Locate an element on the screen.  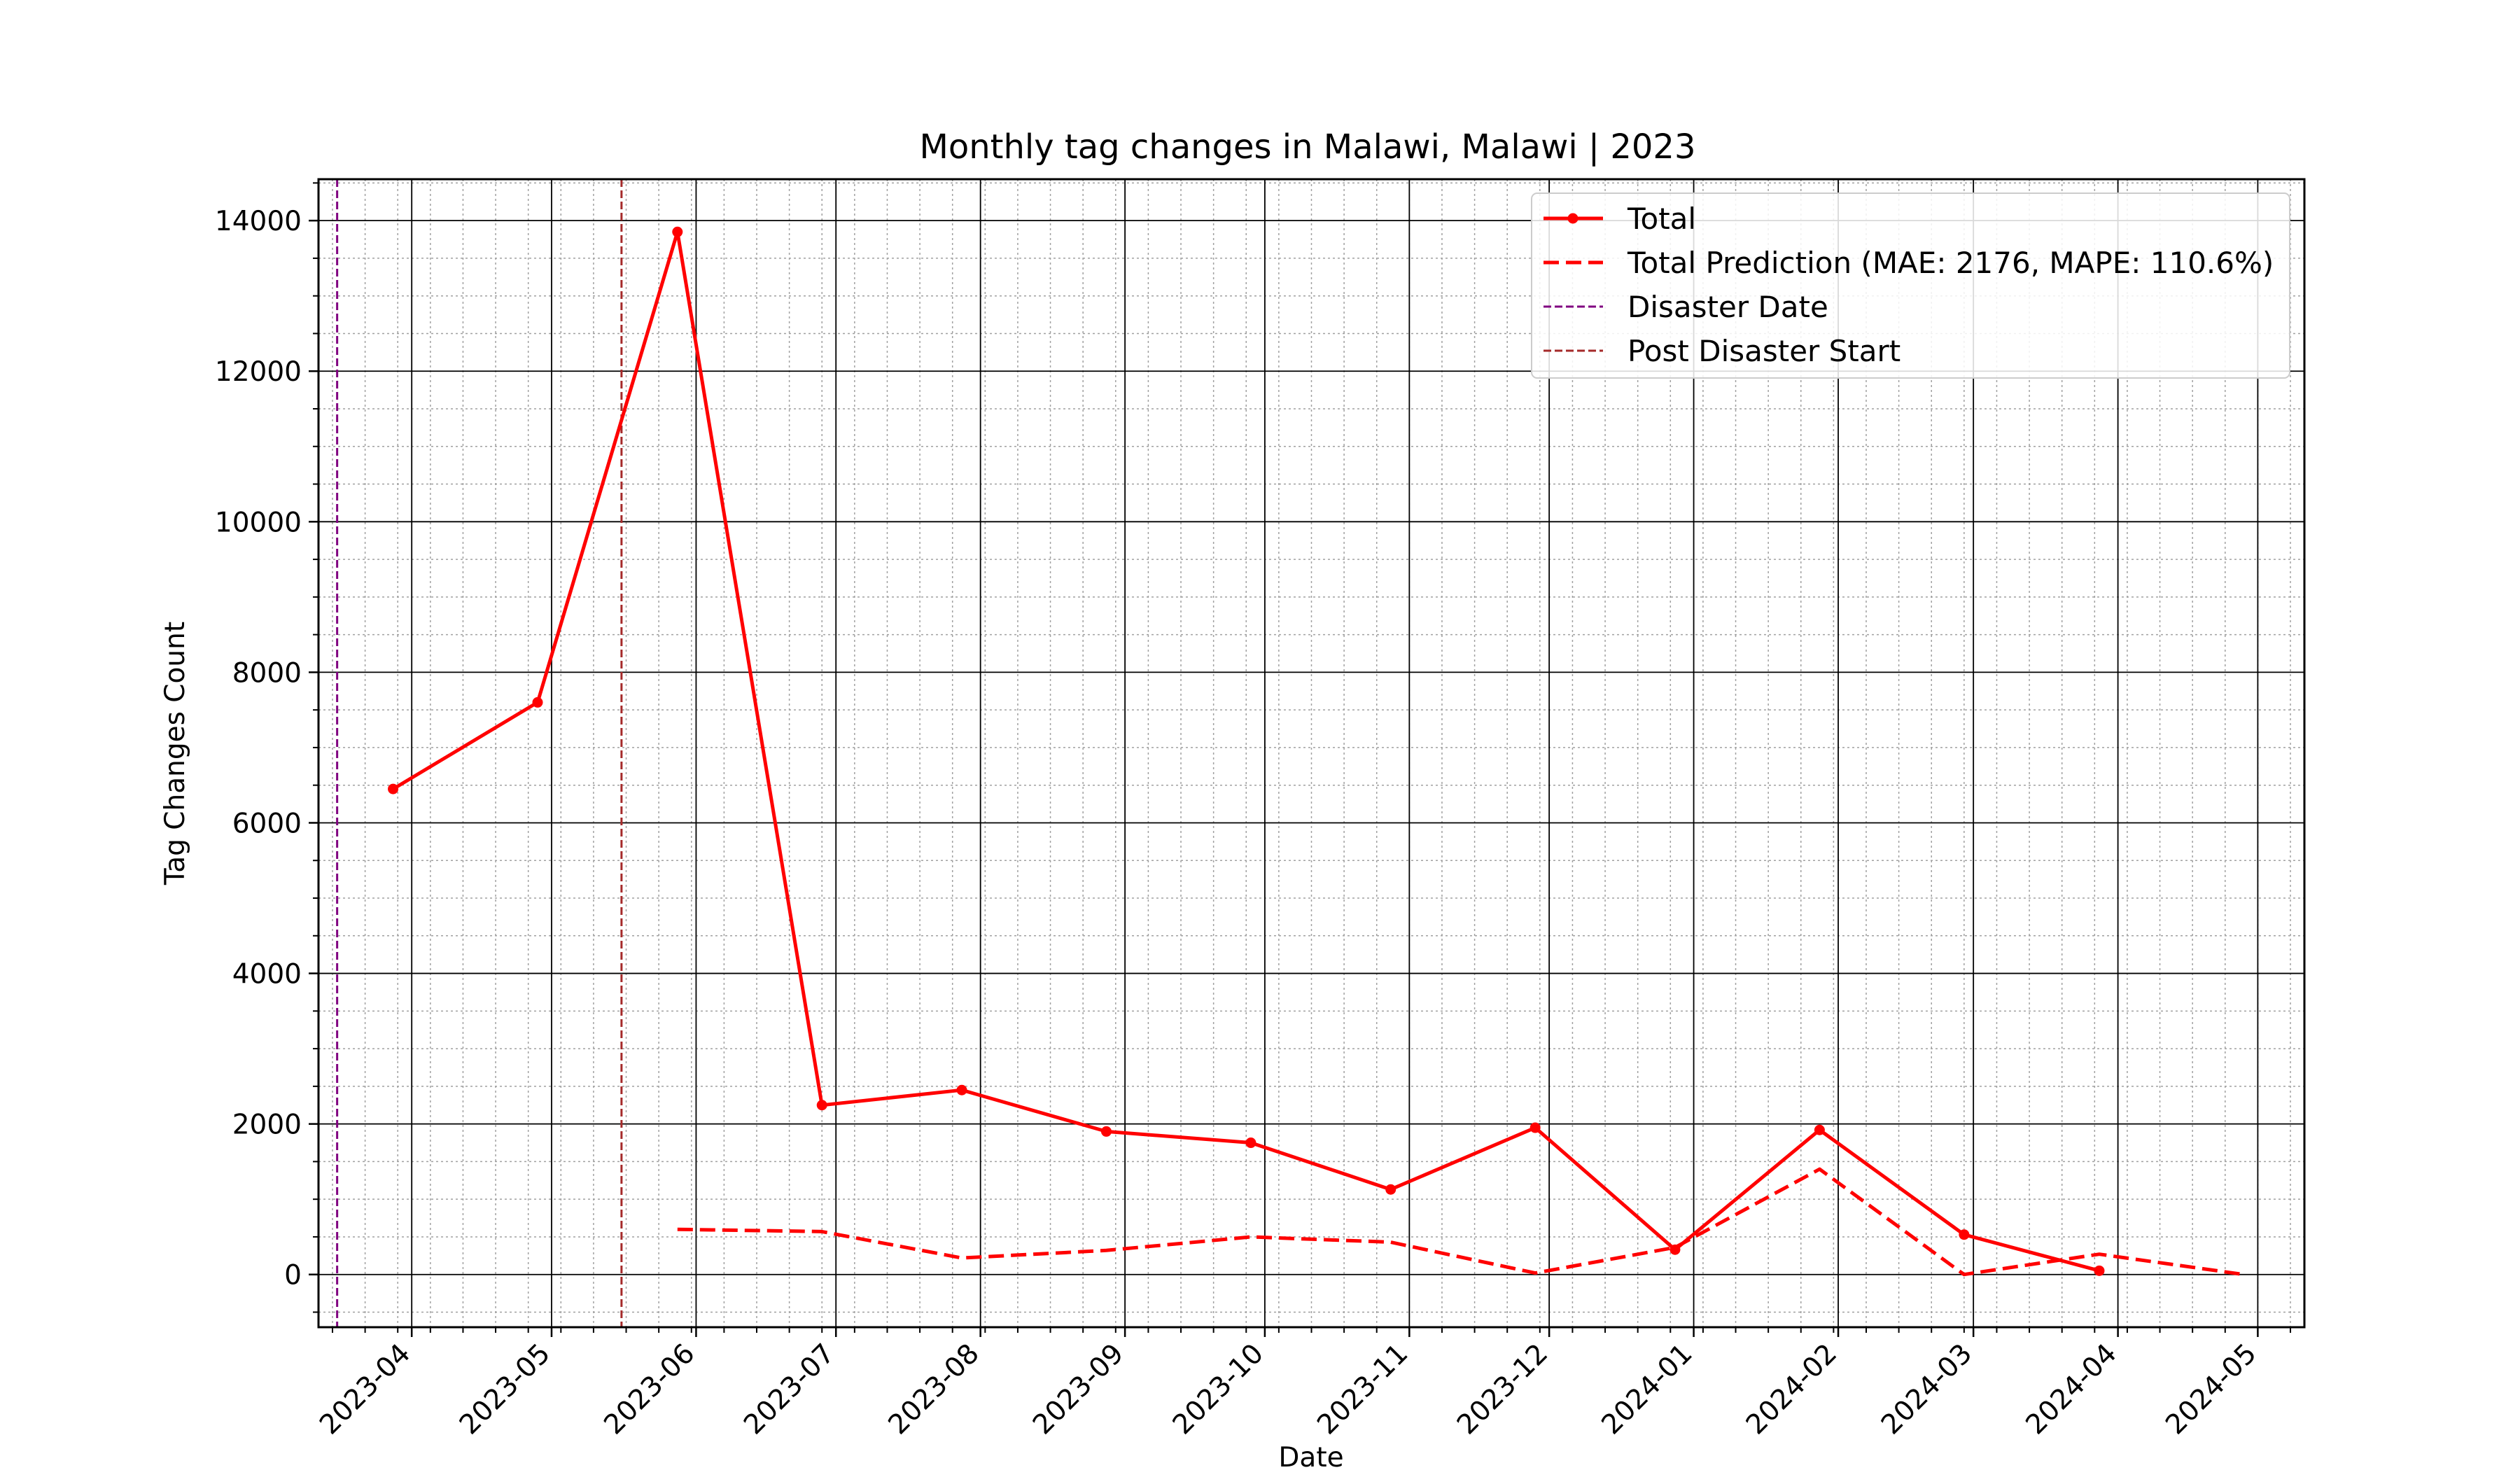
prediction-line is located at coordinates (1460, 1222).